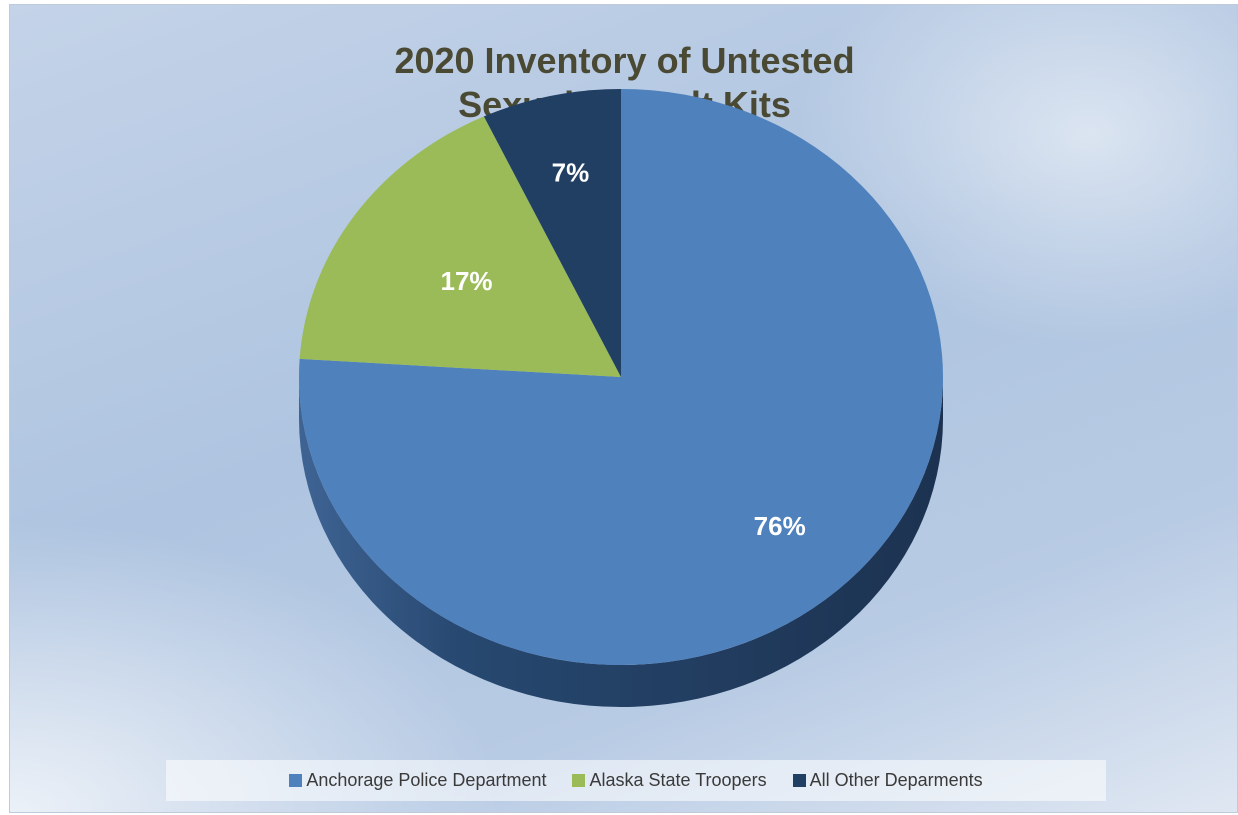 The image size is (1238, 815). What do you see at coordinates (467, 281) in the screenshot?
I see `data-label-troopers: 17%` at bounding box center [467, 281].